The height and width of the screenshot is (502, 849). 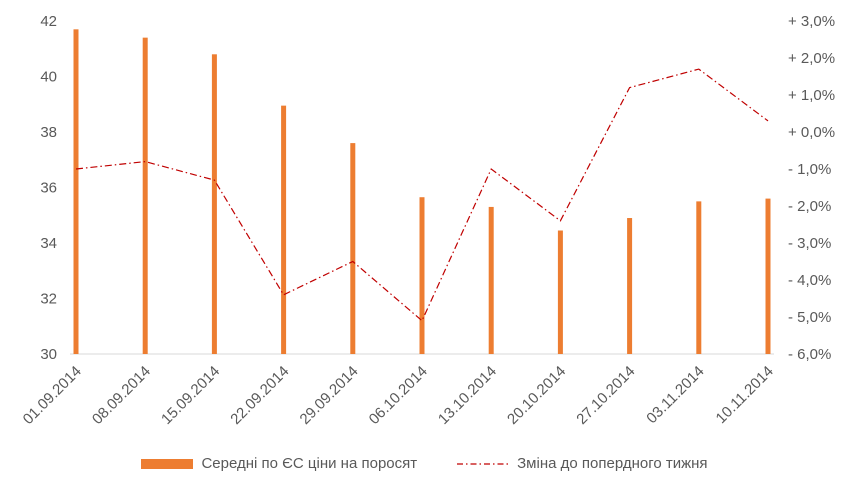 I want to click on right-tick-label: + 1,0%, so click(x=811, y=95).